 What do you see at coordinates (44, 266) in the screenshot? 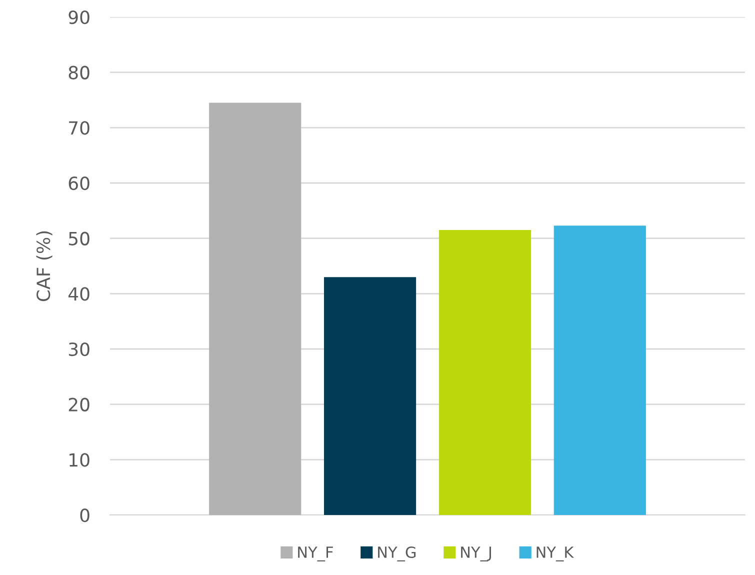
I see `y-axis-title: CAF (%)` at bounding box center [44, 266].